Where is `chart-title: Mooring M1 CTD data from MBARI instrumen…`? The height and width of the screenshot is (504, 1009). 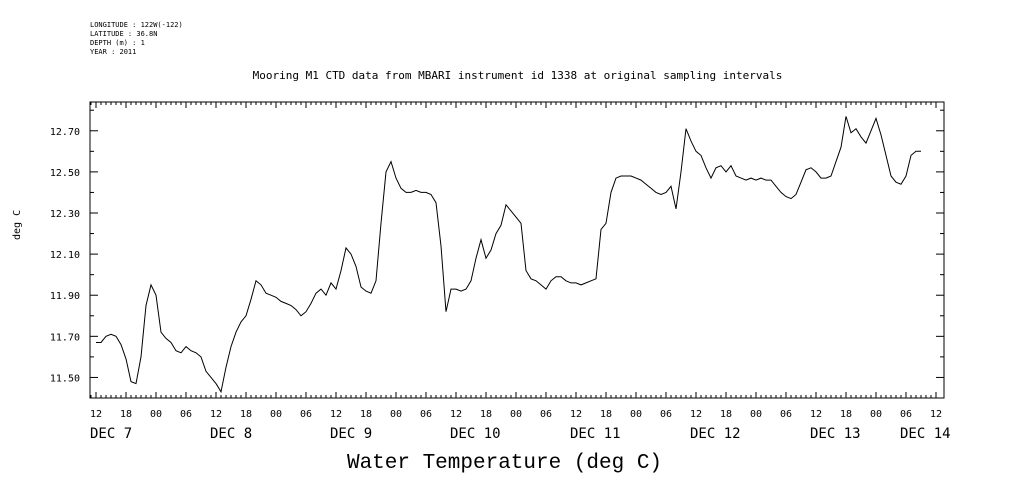
chart-title: Mooring M1 CTD data from MBARI instrumen… is located at coordinates (517, 75).